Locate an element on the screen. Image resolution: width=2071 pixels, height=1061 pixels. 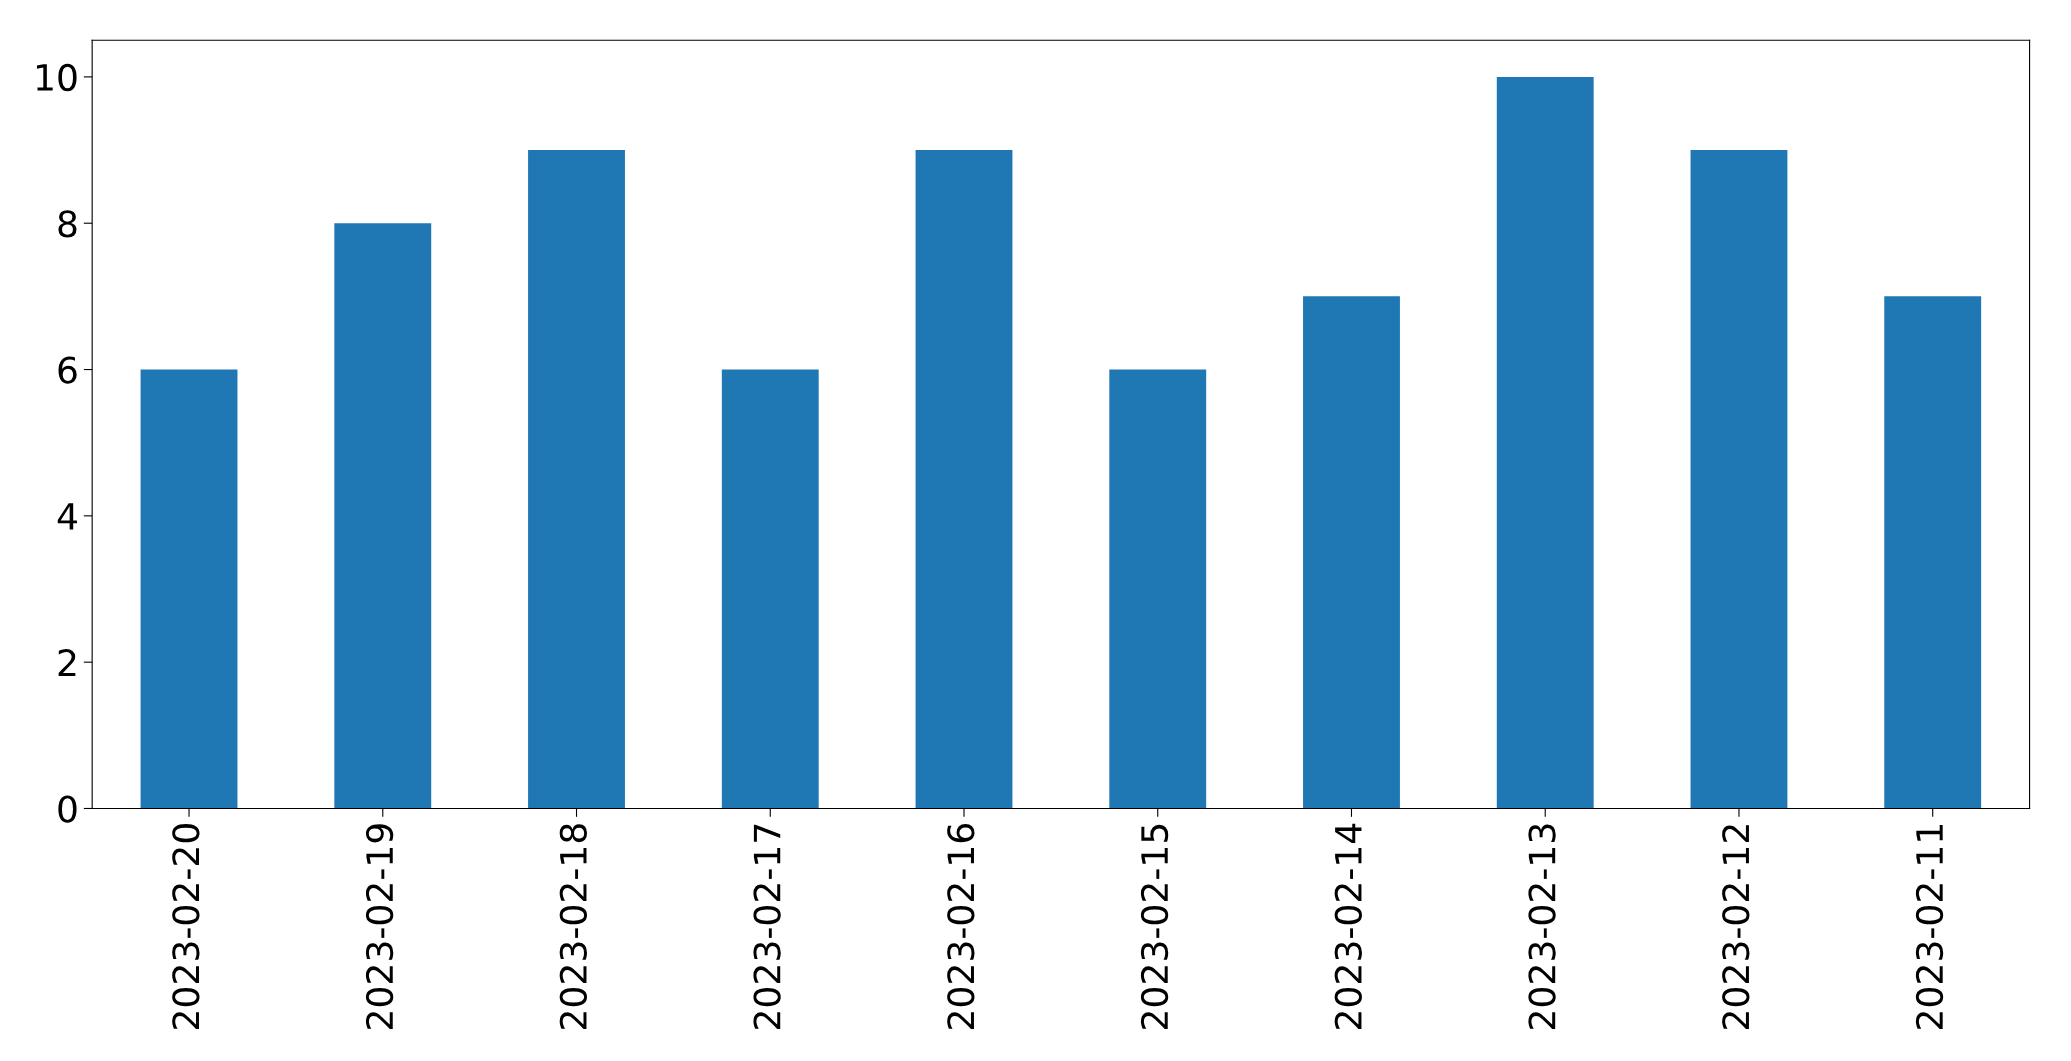
y-tick-label: 6 is located at coordinates (67, 370).